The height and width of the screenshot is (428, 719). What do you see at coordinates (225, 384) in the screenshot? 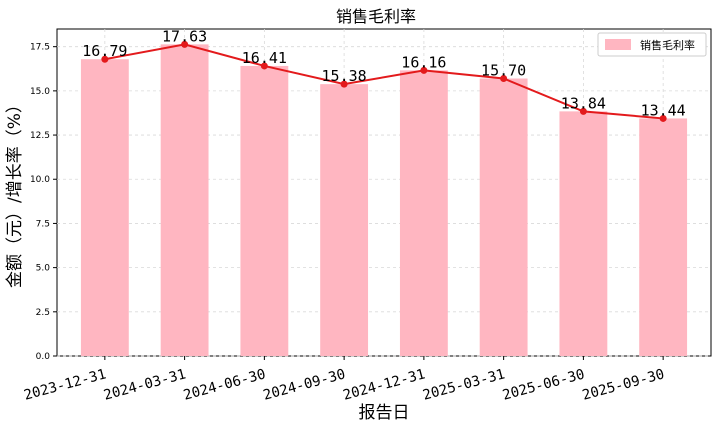
I see `x-tick-label: 2024-06-30` at bounding box center [225, 384].